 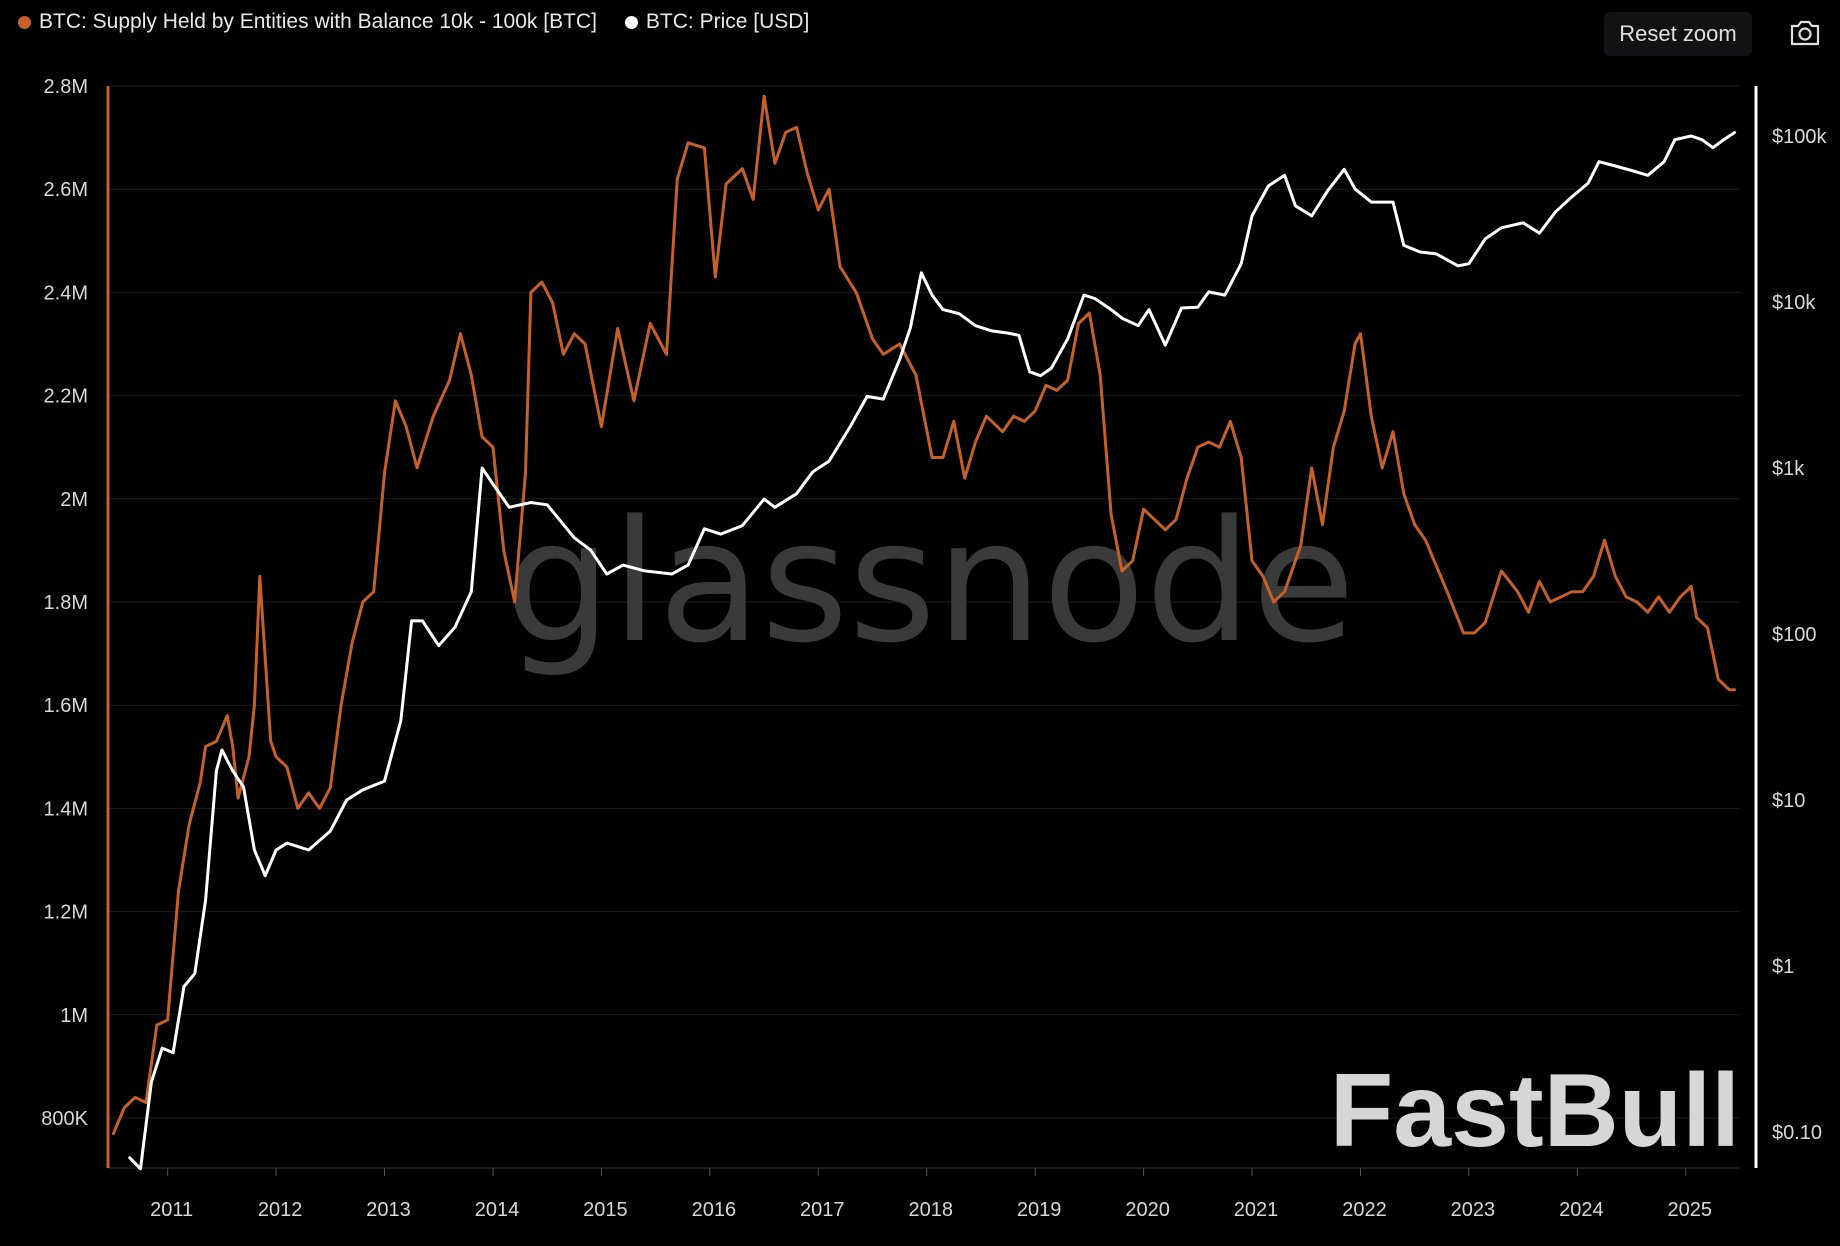 I want to click on legend-dot-price, so click(x=631, y=22).